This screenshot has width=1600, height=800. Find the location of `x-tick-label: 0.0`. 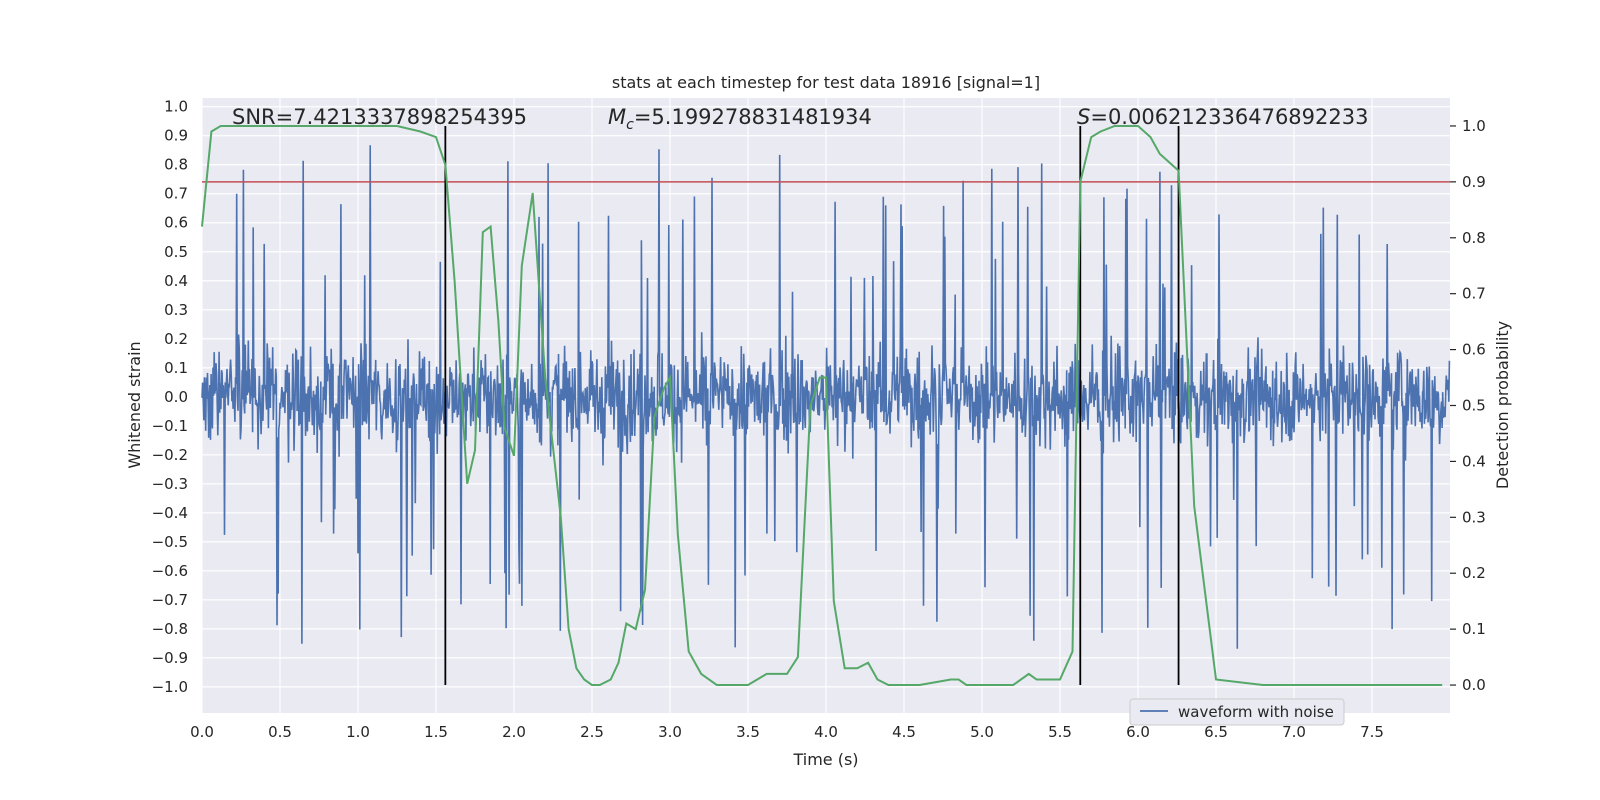

x-tick-label: 0.0 is located at coordinates (202, 732).